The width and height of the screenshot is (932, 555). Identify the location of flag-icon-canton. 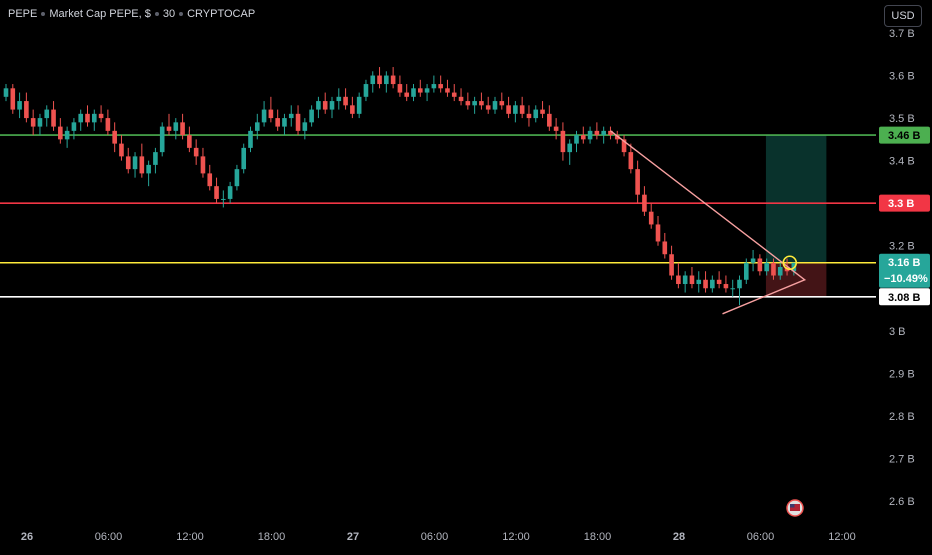
(792, 506).